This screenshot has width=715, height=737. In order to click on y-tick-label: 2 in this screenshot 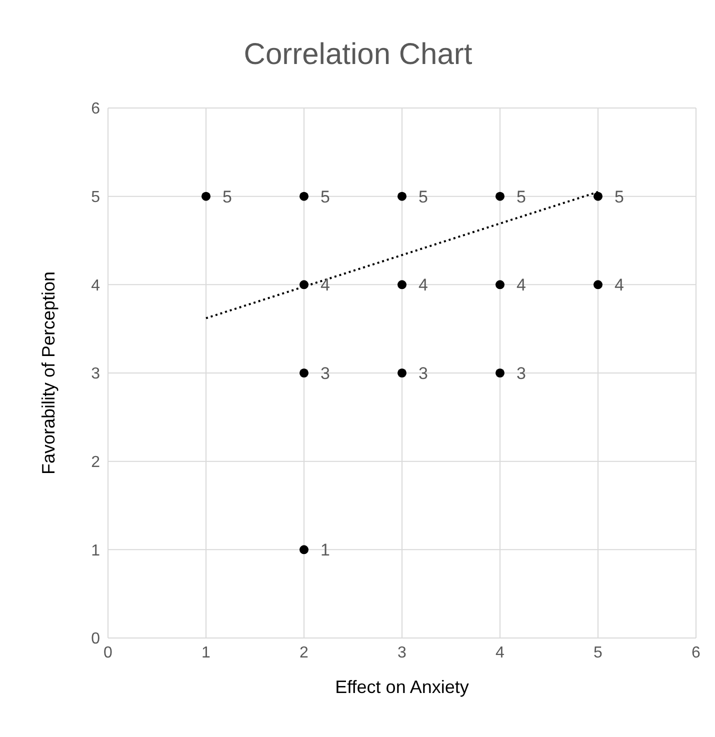, I will do `click(95, 463)`.